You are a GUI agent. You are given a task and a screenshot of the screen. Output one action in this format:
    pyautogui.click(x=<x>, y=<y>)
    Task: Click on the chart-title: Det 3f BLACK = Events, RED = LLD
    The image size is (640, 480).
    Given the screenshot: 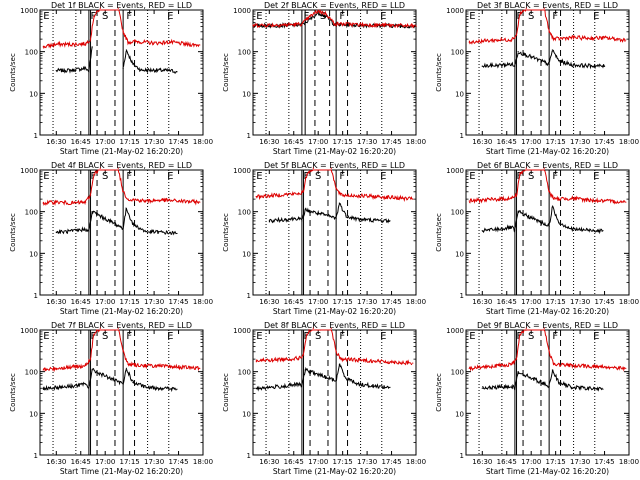 What is the action you would take?
    pyautogui.click(x=547, y=5)
    